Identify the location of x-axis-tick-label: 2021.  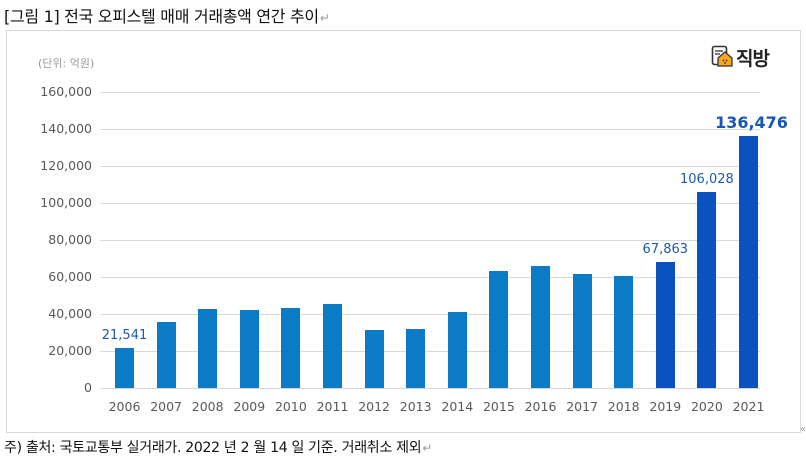
(748, 406).